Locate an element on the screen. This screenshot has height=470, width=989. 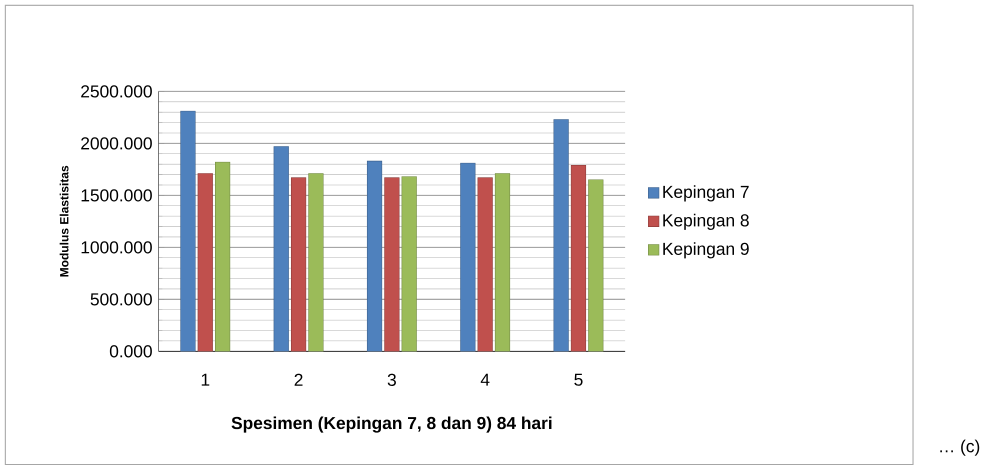
y-tick-label: 2500.000 is located at coordinates (116, 91).